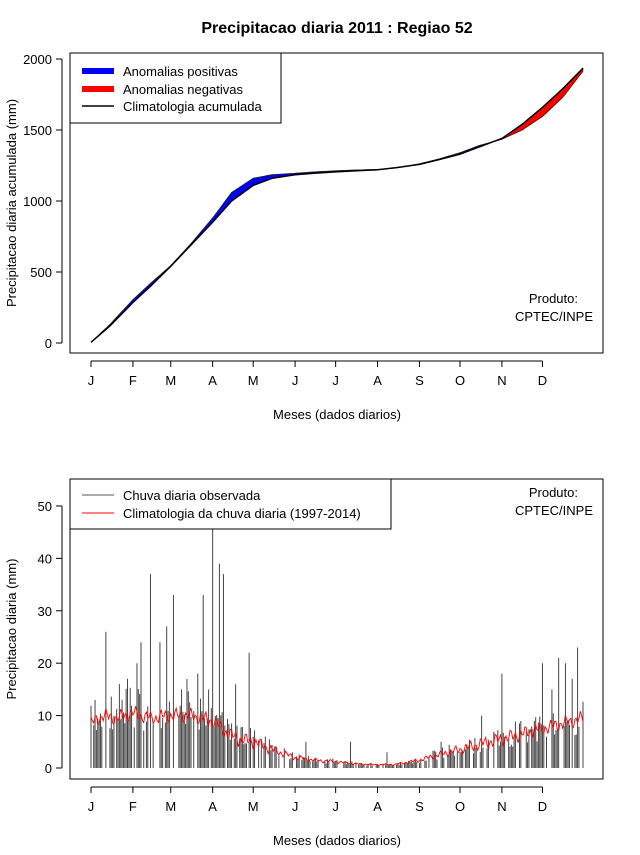 Image resolution: width=640 pixels, height=855 pixels. I want to click on cumulative-y-tick-label: 1000, so click(37, 201).